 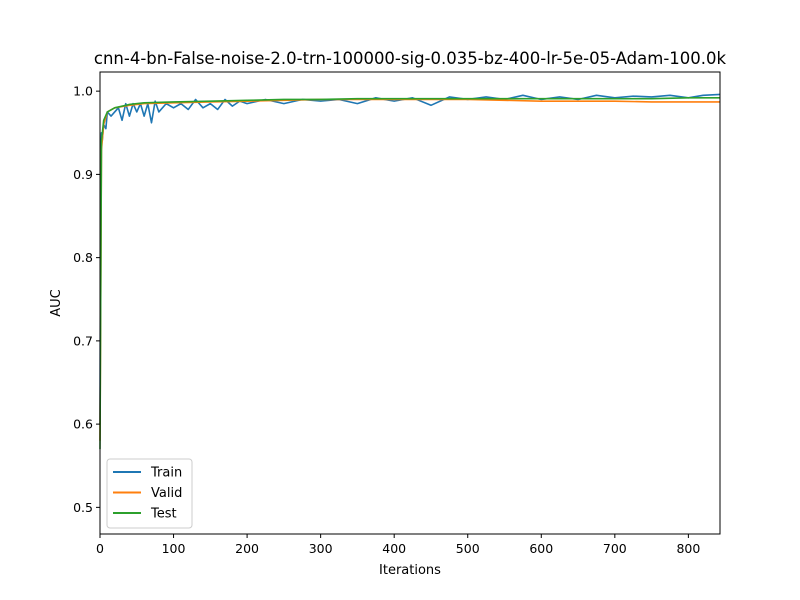 I want to click on x-tick-label: 0, so click(x=100, y=548).